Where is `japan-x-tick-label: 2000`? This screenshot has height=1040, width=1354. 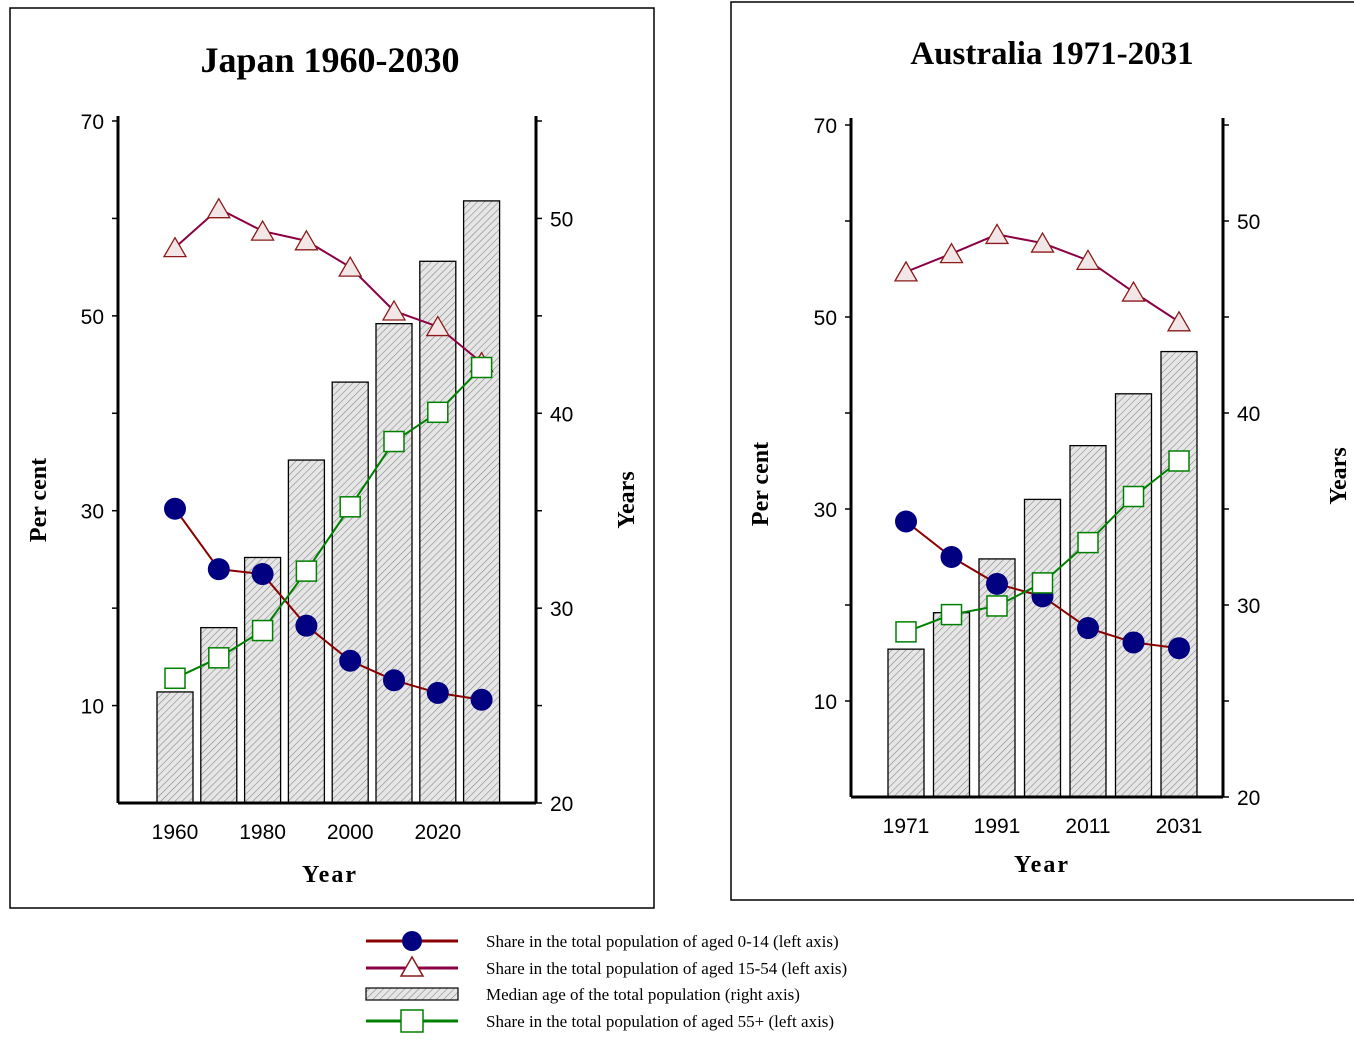
japan-x-tick-label: 2000 is located at coordinates (350, 832).